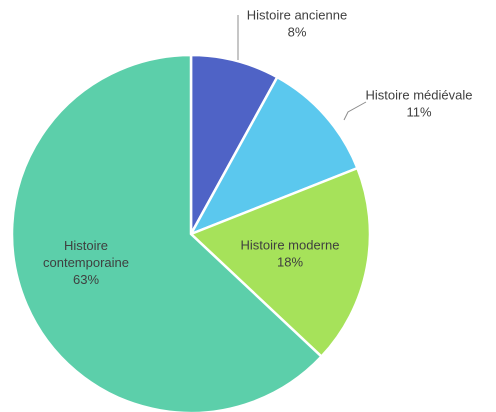  Describe the element at coordinates (355, 111) in the screenshot. I see `leader-line-histoire-medievale` at that location.